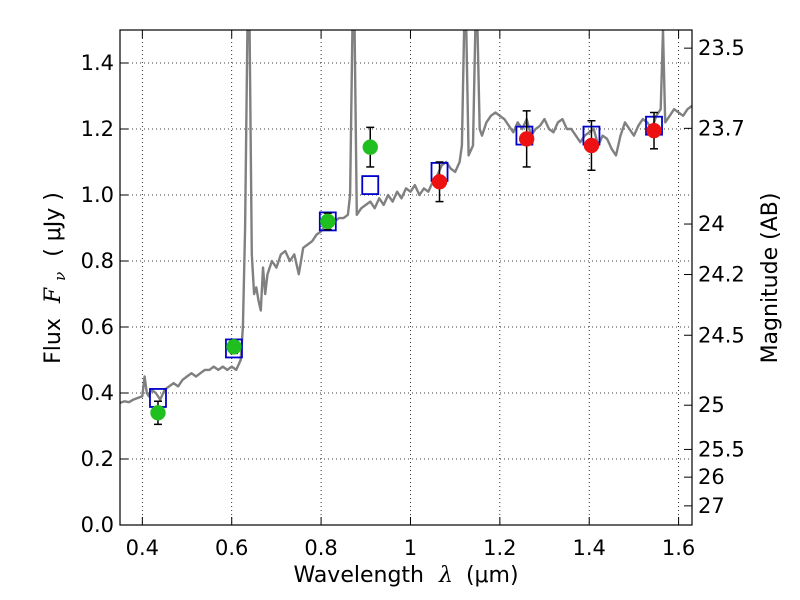 This screenshot has width=800, height=600. I want to click on x-axis-unit: (μm), so click(492, 575).